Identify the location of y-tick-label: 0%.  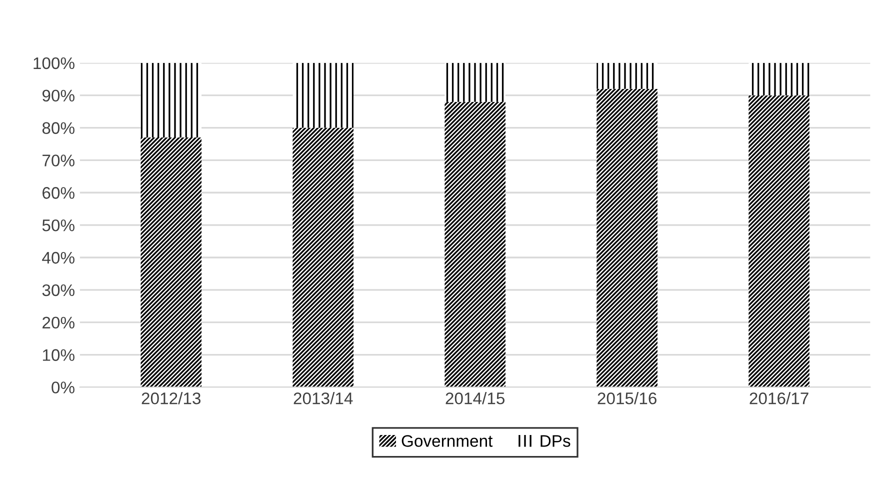
(63, 388).